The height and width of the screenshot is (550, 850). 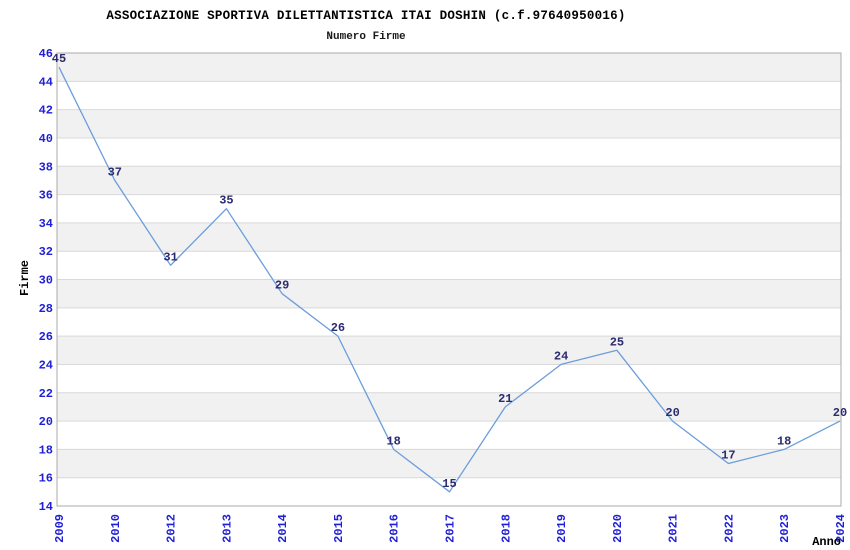 What do you see at coordinates (227, 528) in the screenshot?
I see `x-tick-label: 2013` at bounding box center [227, 528].